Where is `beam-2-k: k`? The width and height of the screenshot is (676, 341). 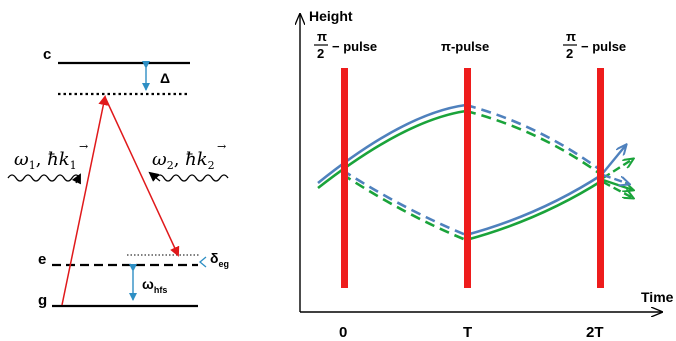
beam-2-k: k is located at coordinates (202, 159).